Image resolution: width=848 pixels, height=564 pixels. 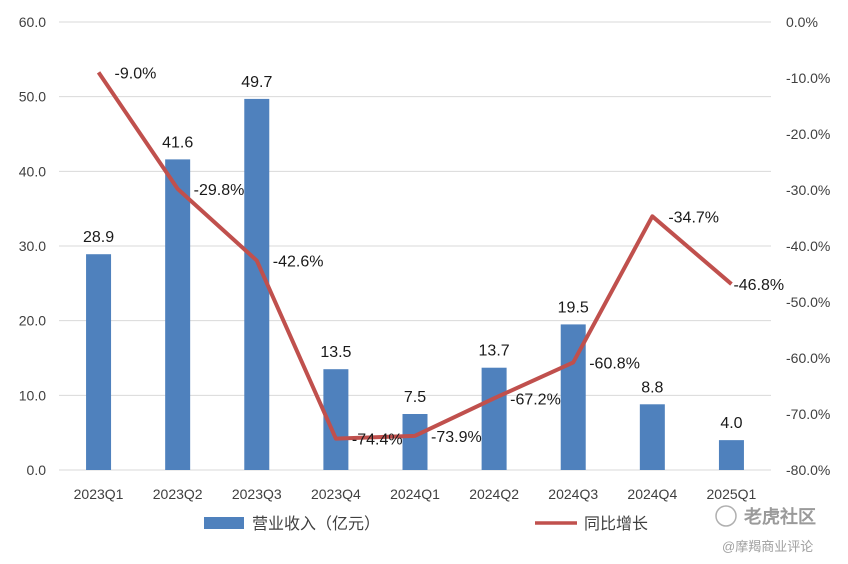 I want to click on bar-value-label: 41.6, so click(x=177, y=142).